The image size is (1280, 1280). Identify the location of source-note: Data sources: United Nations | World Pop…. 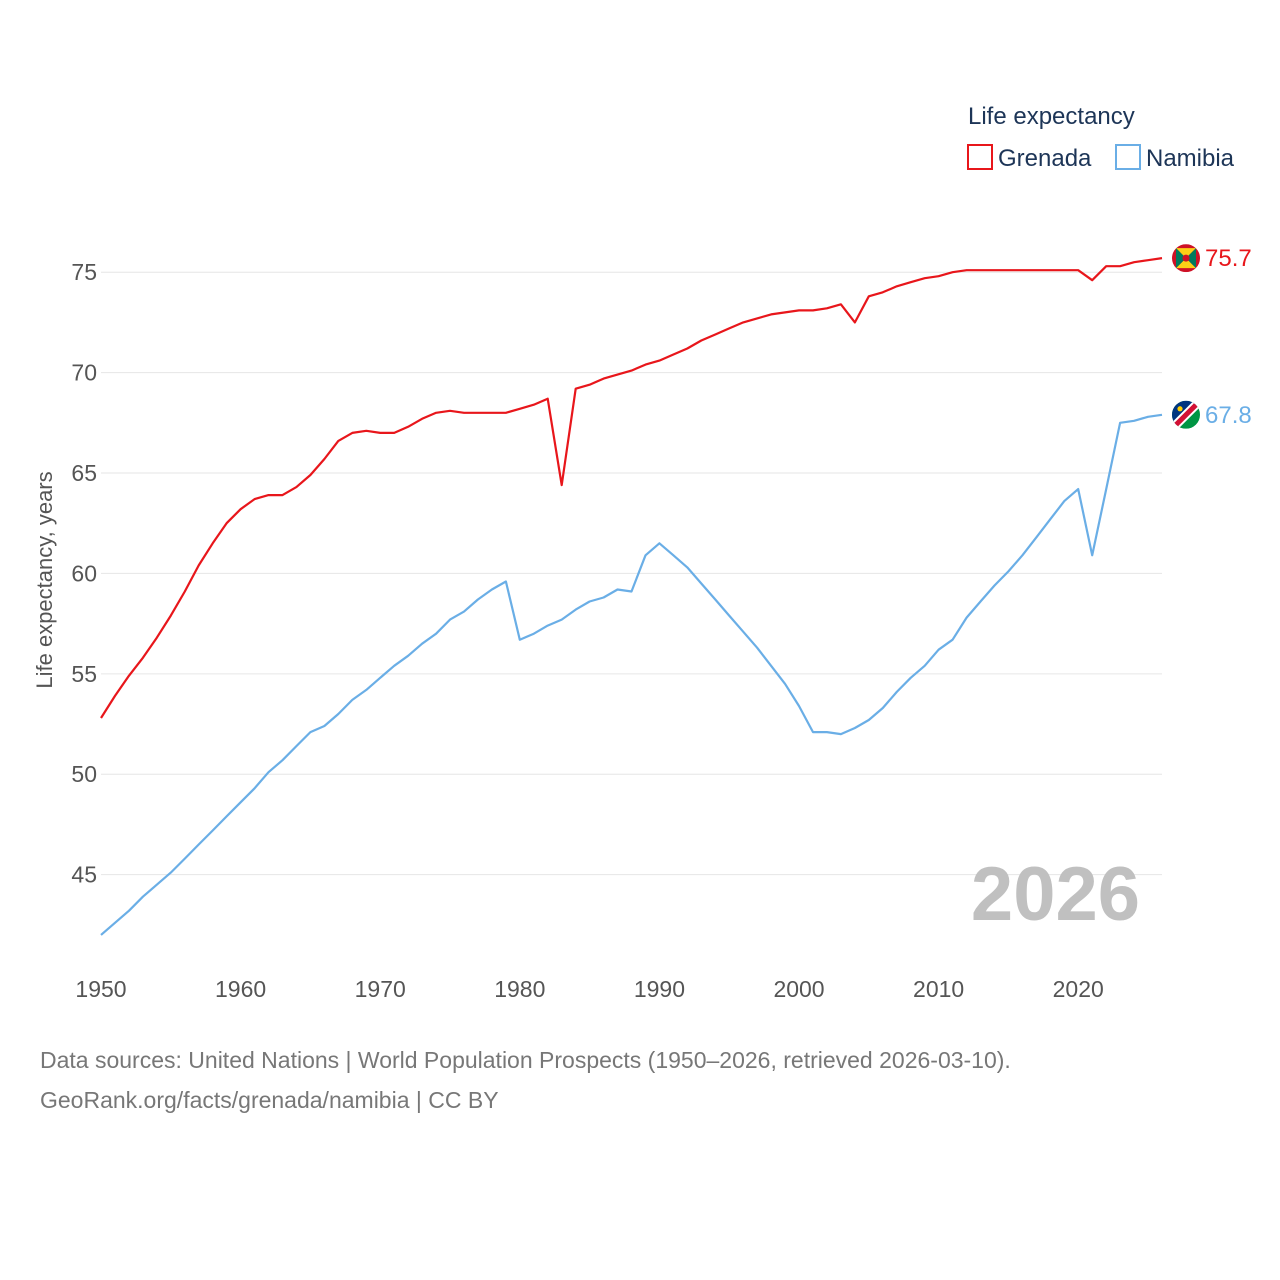
(650, 1080).